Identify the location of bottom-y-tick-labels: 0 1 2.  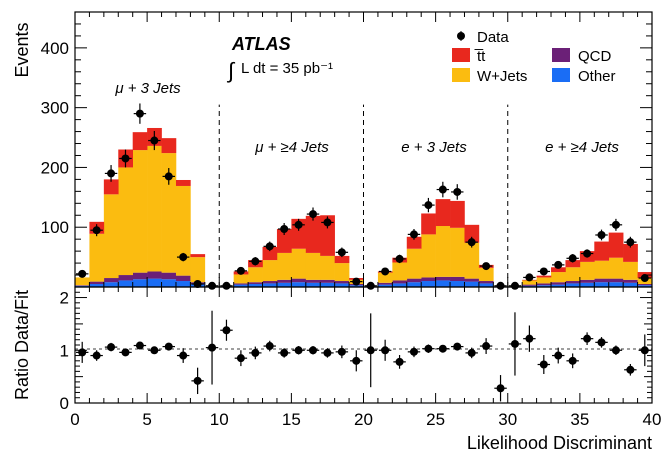
(64, 351).